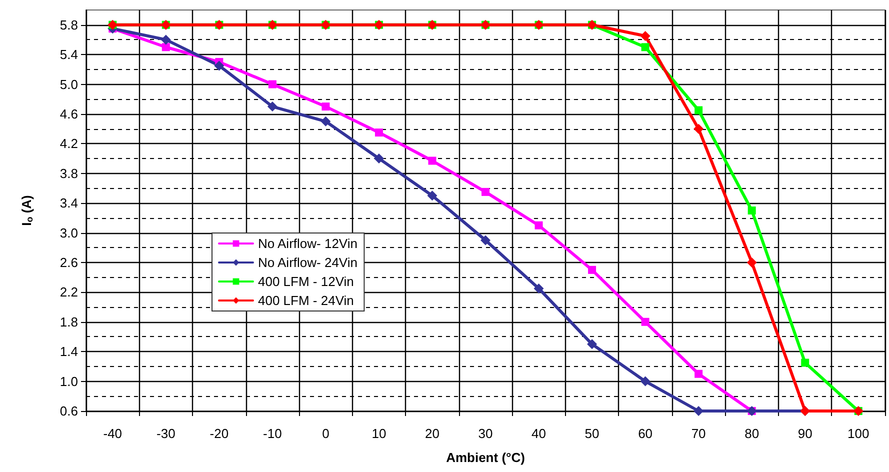 This screenshot has height=472, width=889. Describe the element at coordinates (379, 433) in the screenshot. I see `x-tick-label: 10` at that location.